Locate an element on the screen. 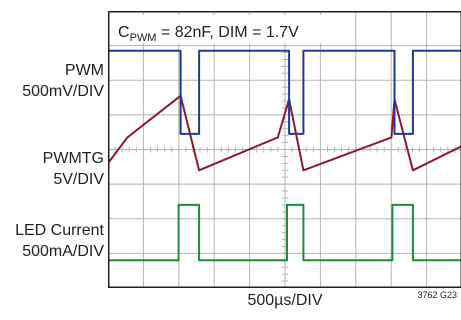  annotation-rest: = 82nF, DIM = 1.7V is located at coordinates (227, 32).